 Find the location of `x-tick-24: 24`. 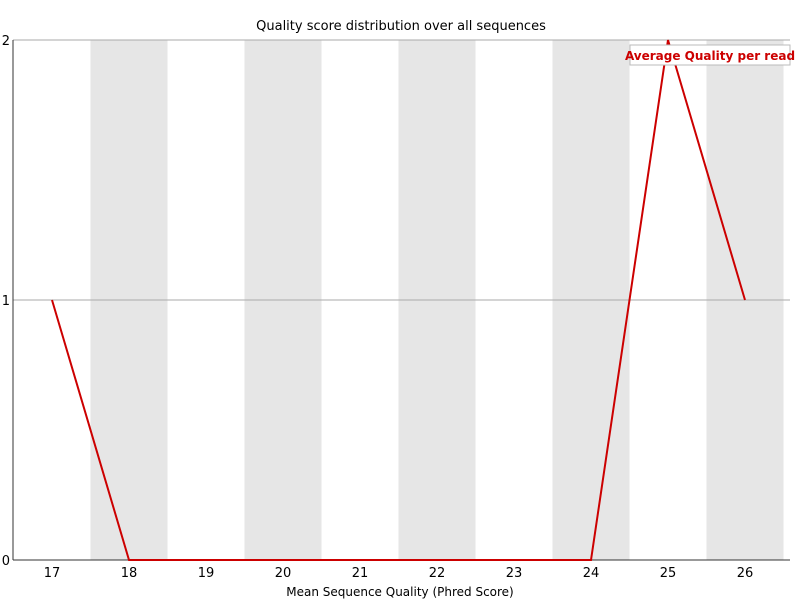

x-tick-24: 24 is located at coordinates (591, 573).